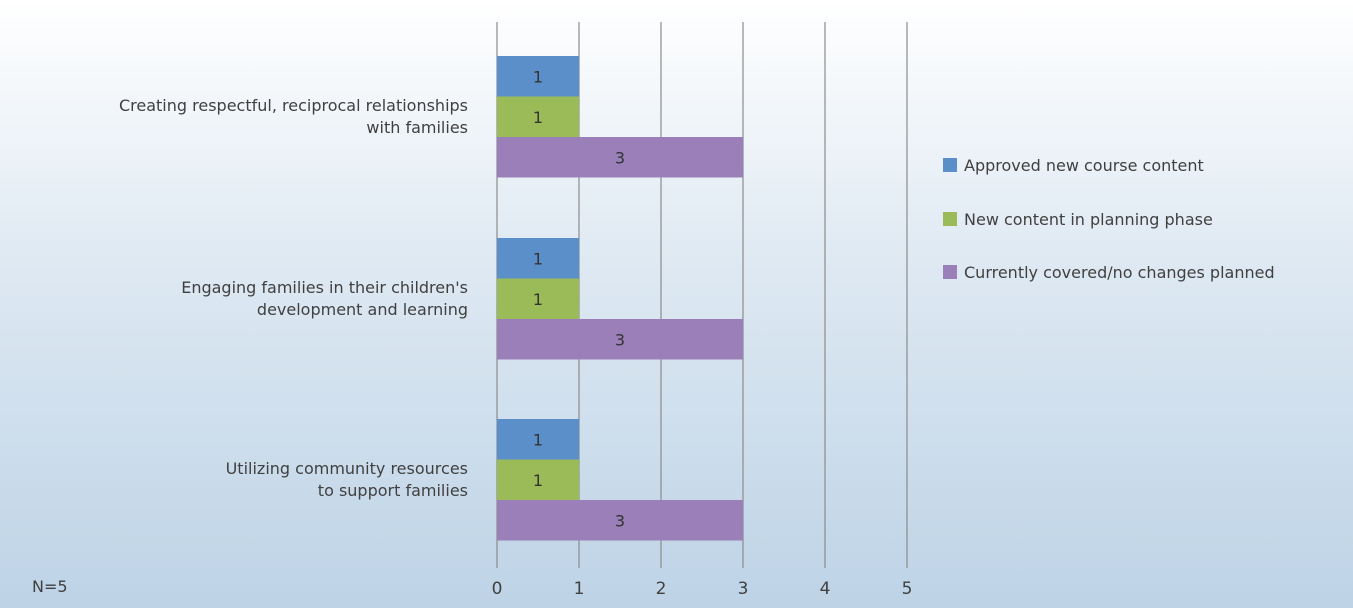  I want to click on x-tick-label: 5, so click(907, 589).